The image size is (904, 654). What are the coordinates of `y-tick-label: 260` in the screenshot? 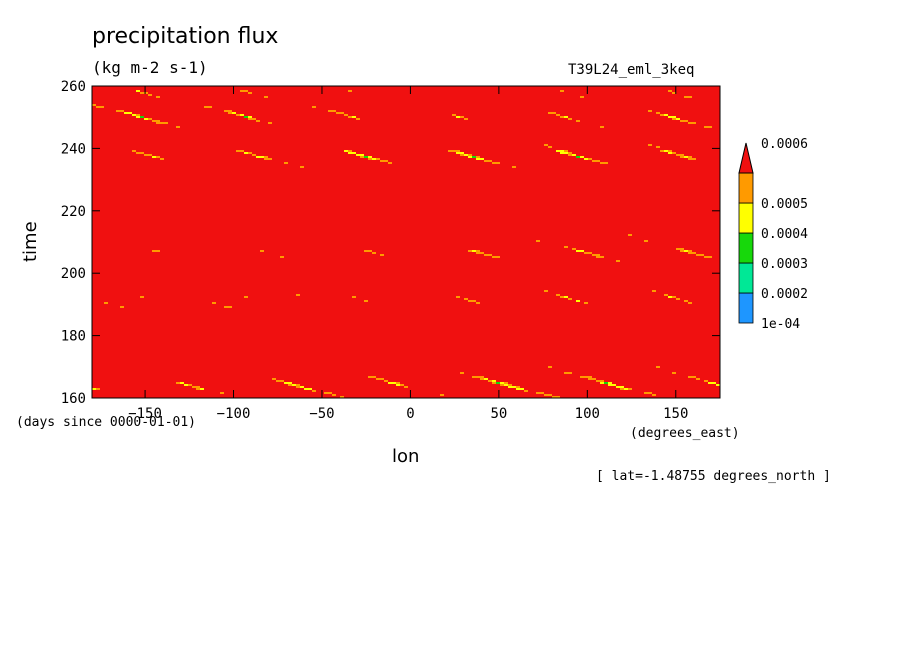 It's located at (73, 87).